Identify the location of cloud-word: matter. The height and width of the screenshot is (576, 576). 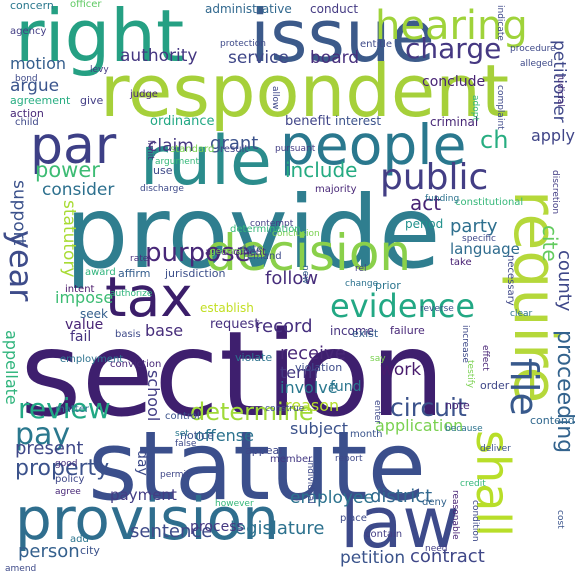
(72, 409).